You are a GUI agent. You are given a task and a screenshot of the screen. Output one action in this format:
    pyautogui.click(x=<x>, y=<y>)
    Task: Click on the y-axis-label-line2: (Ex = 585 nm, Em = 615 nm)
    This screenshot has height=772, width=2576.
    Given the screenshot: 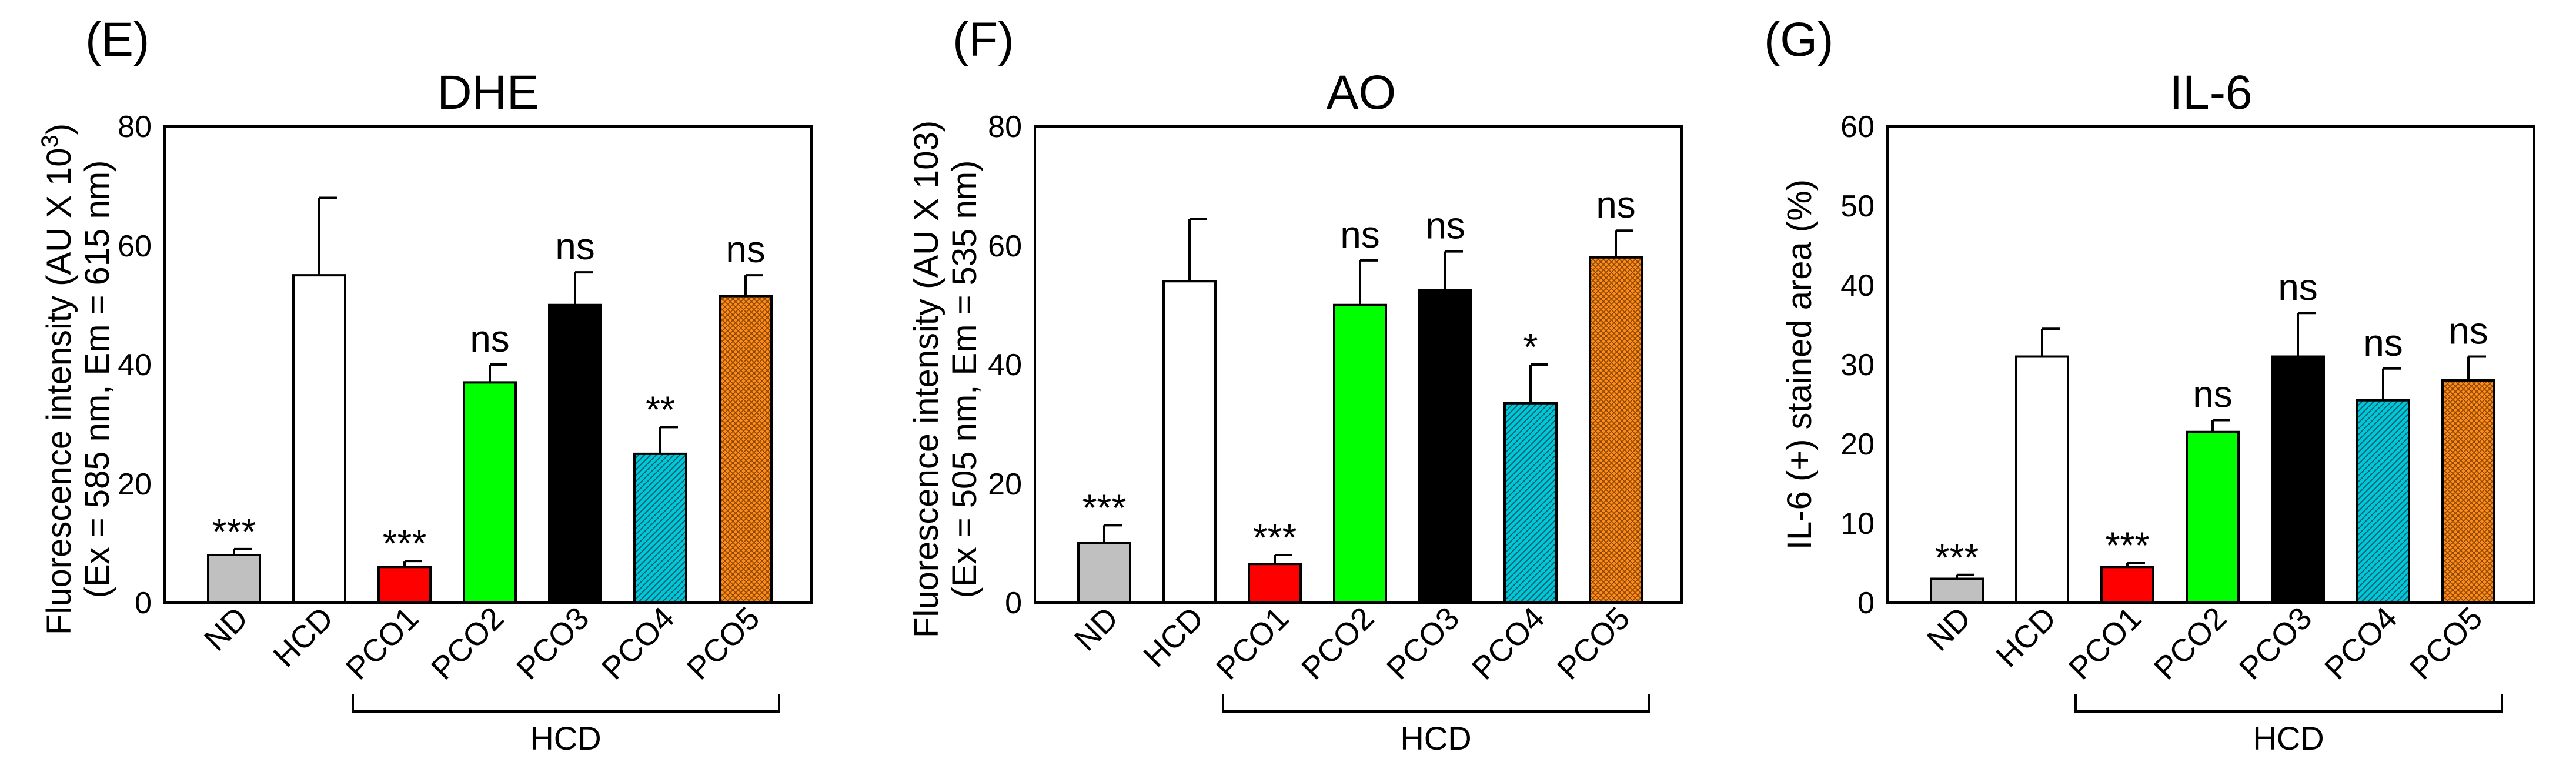 What is the action you would take?
    pyautogui.click(x=97, y=380)
    